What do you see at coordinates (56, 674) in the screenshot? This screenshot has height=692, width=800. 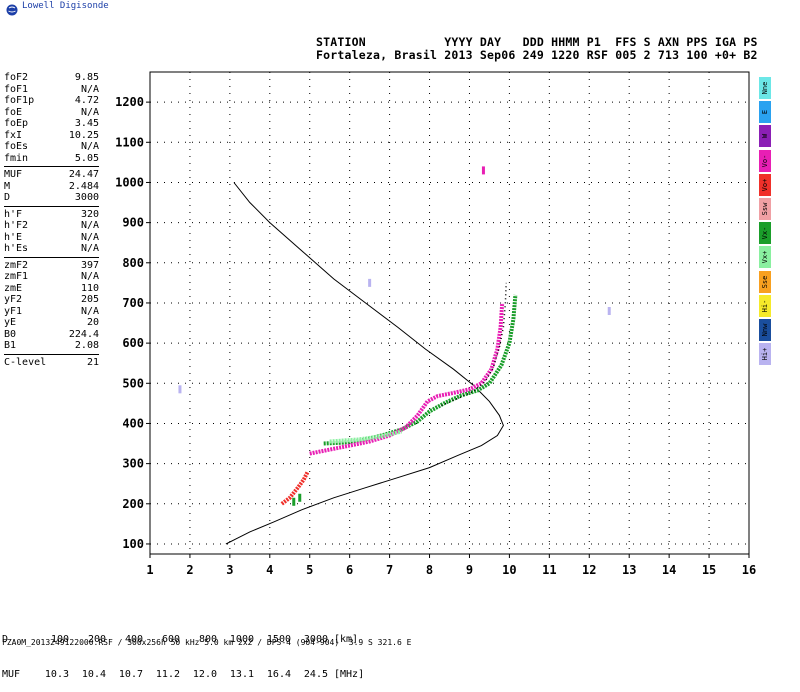 I see `muf-value: 10.3` at bounding box center [56, 674].